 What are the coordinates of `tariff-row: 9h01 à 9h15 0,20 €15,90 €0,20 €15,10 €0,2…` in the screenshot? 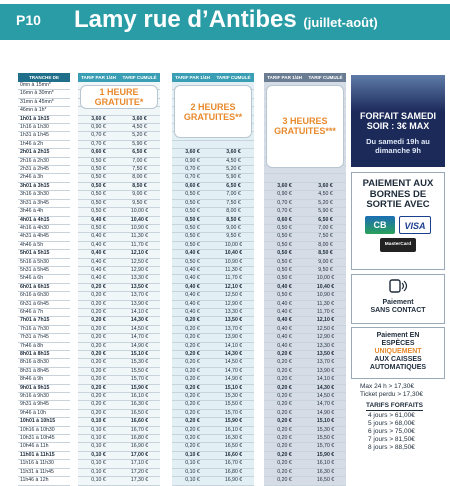 It's located at (182, 389).